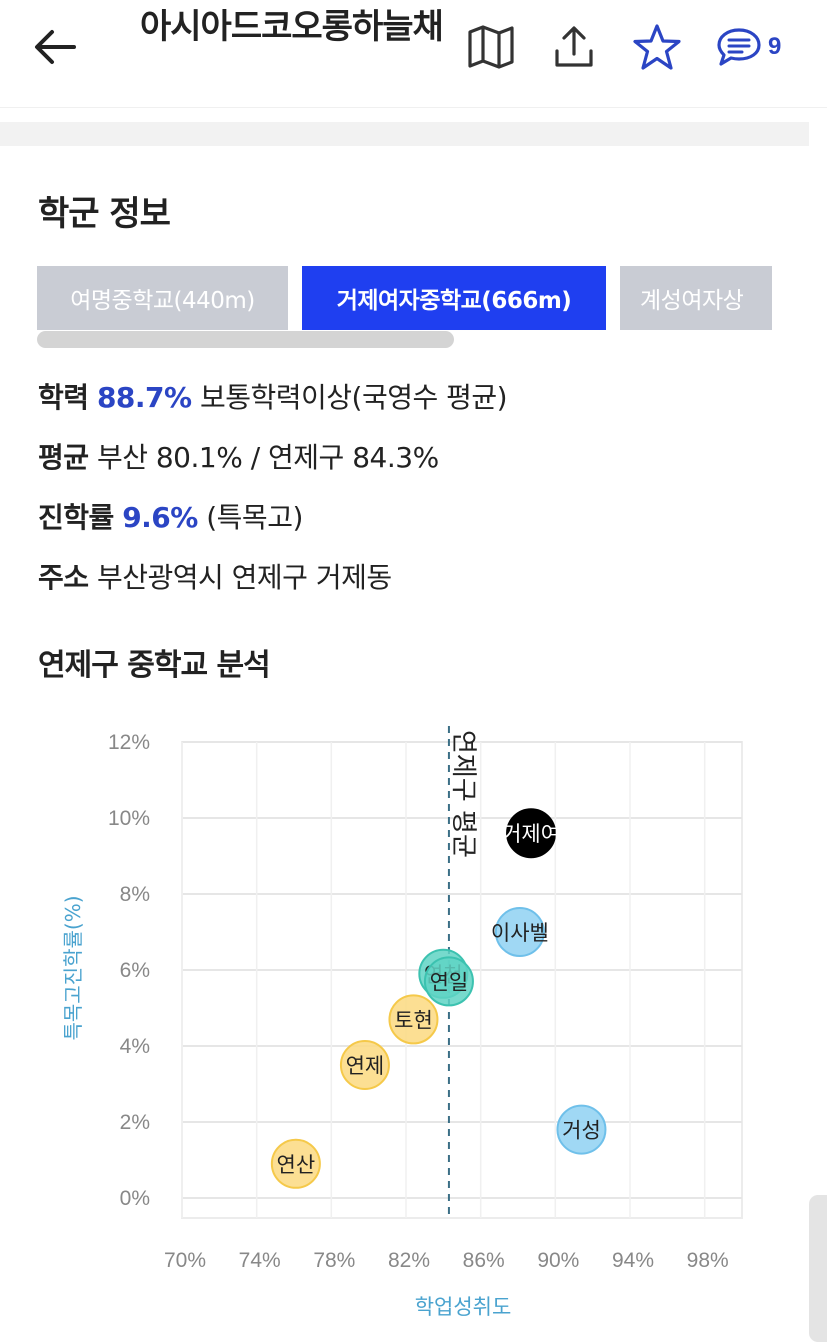 Image resolution: width=827 pixels, height=1342 pixels. What do you see at coordinates (160, 517) in the screenshot?
I see `advancement-value: 9.6%` at bounding box center [160, 517].